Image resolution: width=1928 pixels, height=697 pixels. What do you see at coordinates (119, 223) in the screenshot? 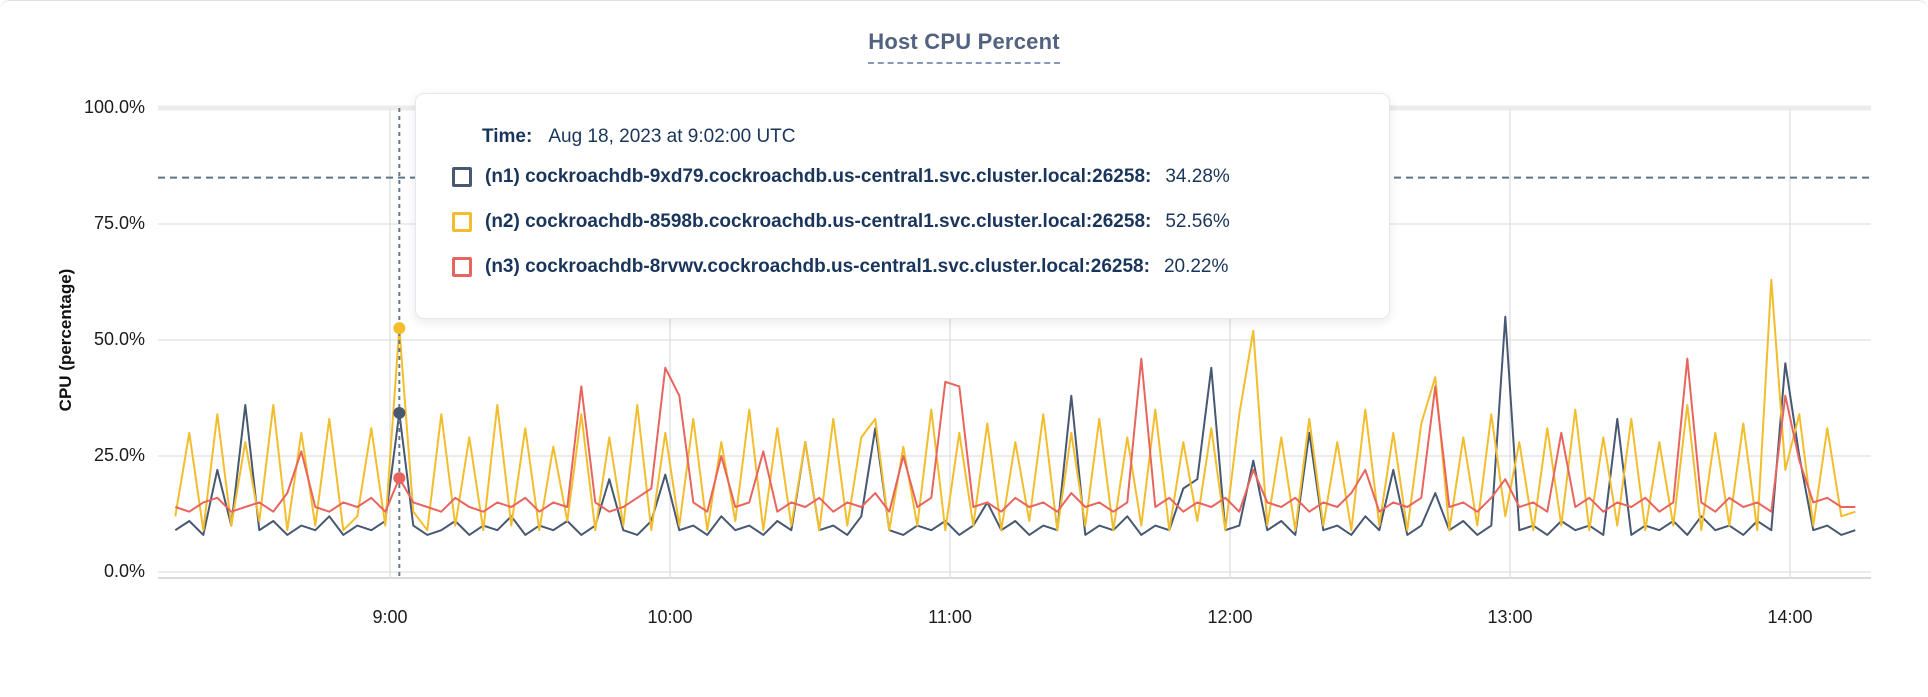
I see `y-tick-label: 75.0%` at bounding box center [119, 223].